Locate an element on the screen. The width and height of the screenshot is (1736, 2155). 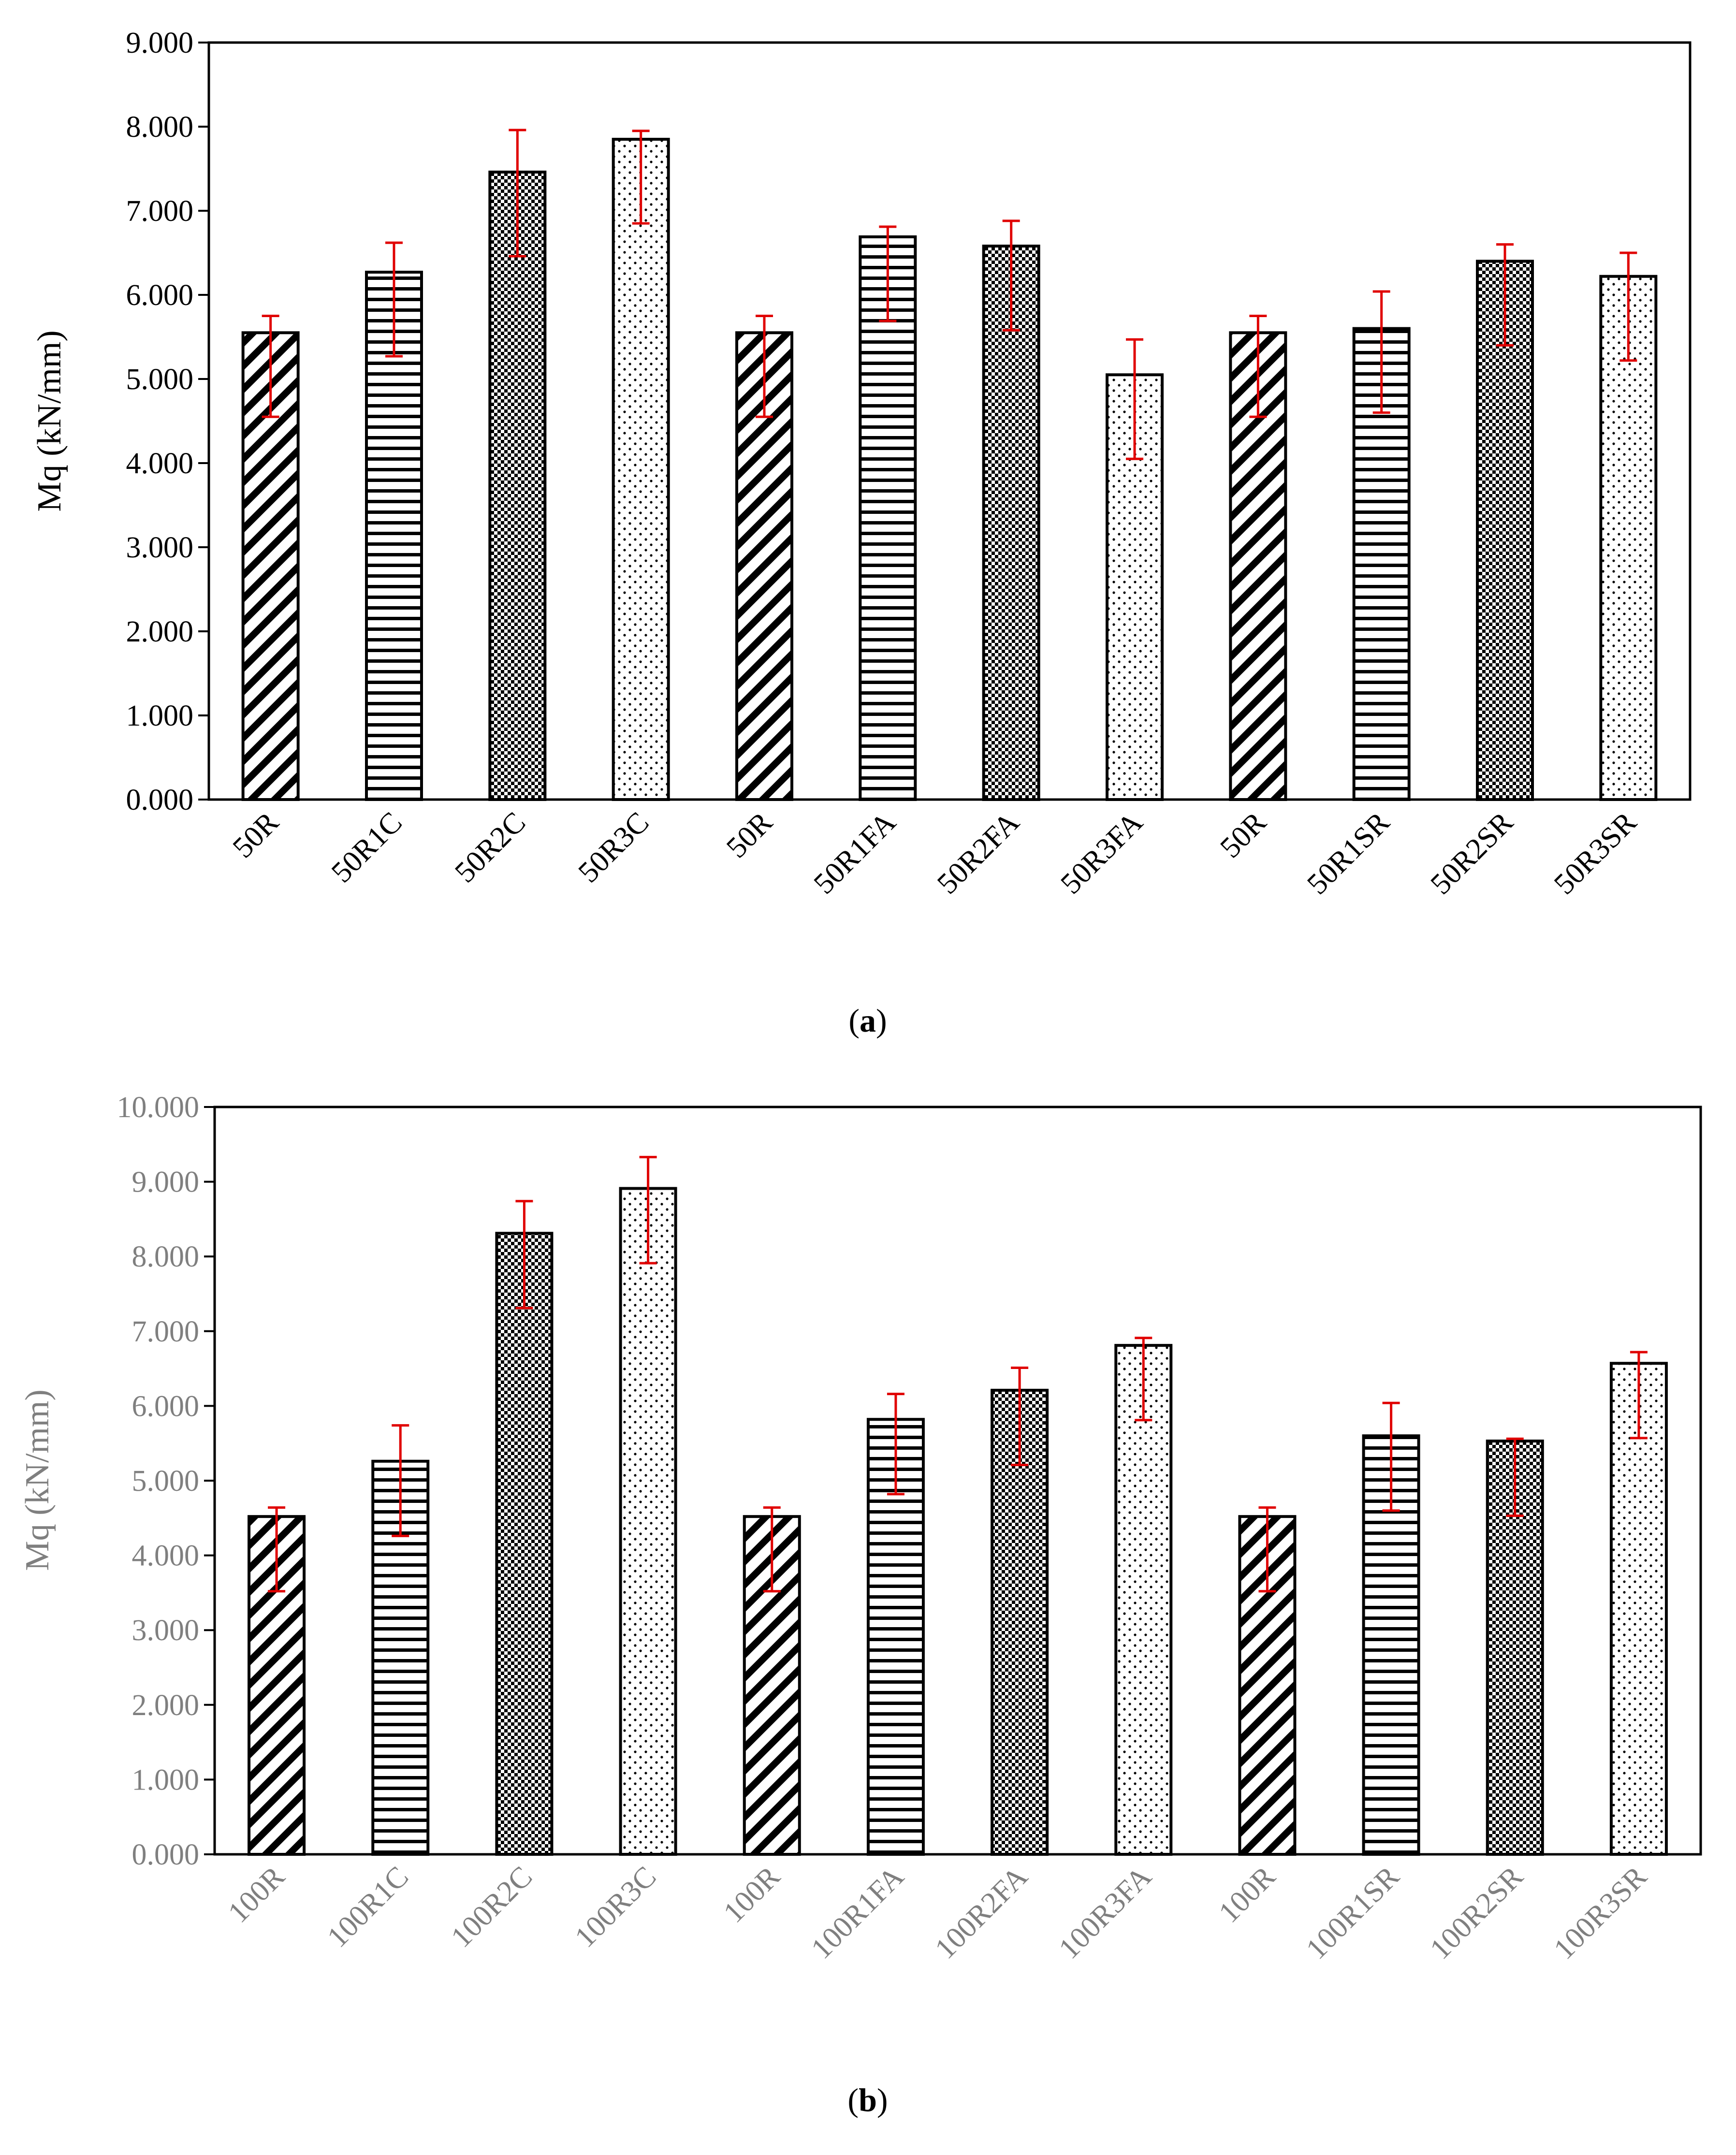
x-tick-label: 100R1SR is located at coordinates (1353, 1913).